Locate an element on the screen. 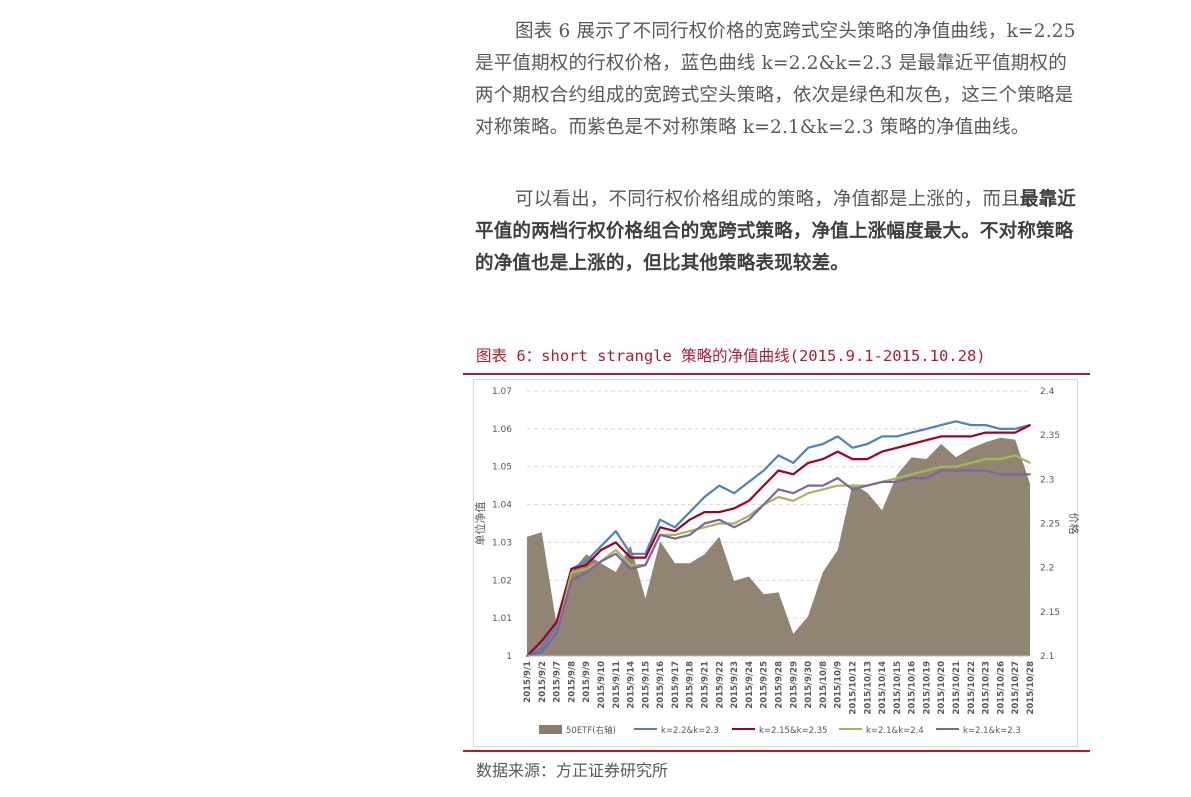  x-tick-label: 2015/9/7 is located at coordinates (558, 682).